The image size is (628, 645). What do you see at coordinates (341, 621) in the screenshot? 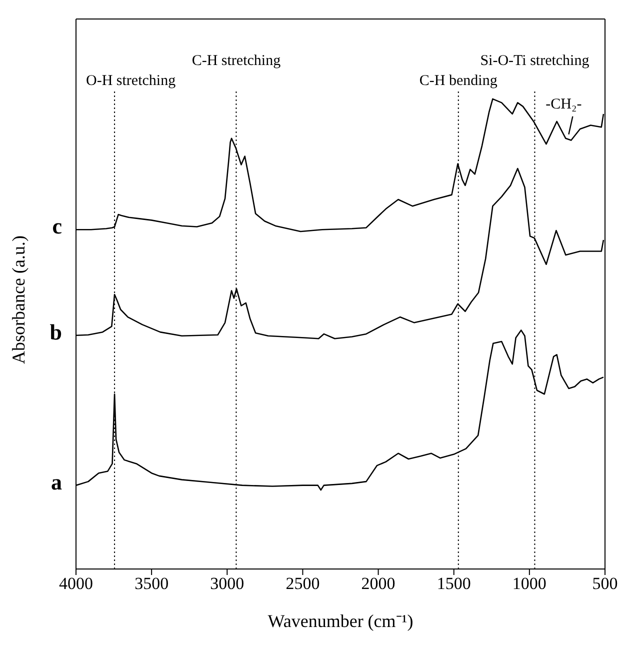
I see `x-axis-title: Wavenumber (cm⁻¹)` at bounding box center [341, 621].